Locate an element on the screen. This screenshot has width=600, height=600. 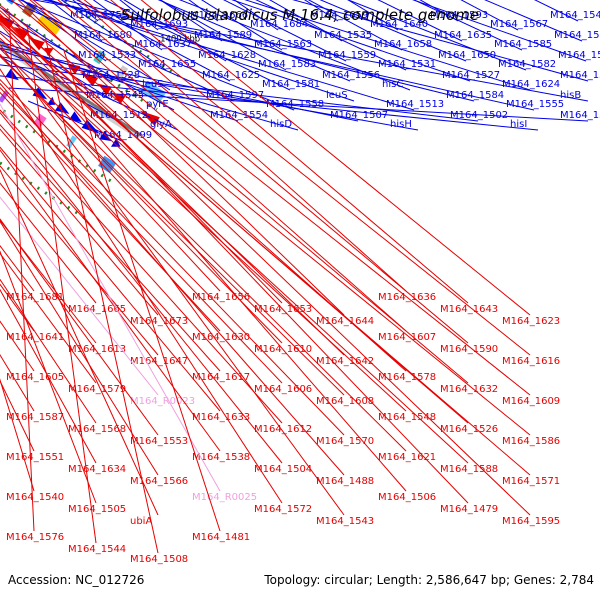
gene-label: M164_1553 is located at coordinates (159, 441).